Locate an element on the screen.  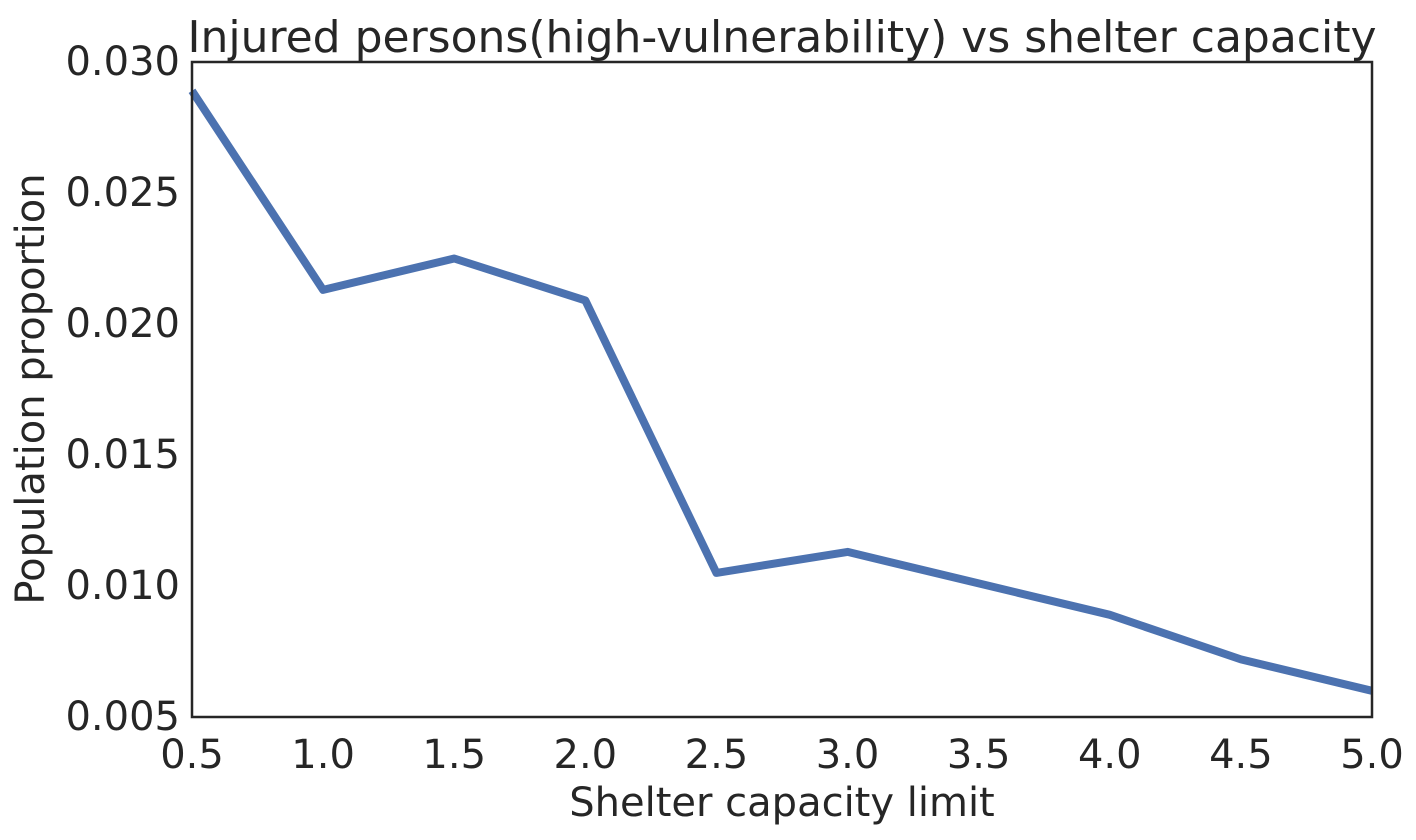
y-tick-label: 0.030 is located at coordinates (122, 62).